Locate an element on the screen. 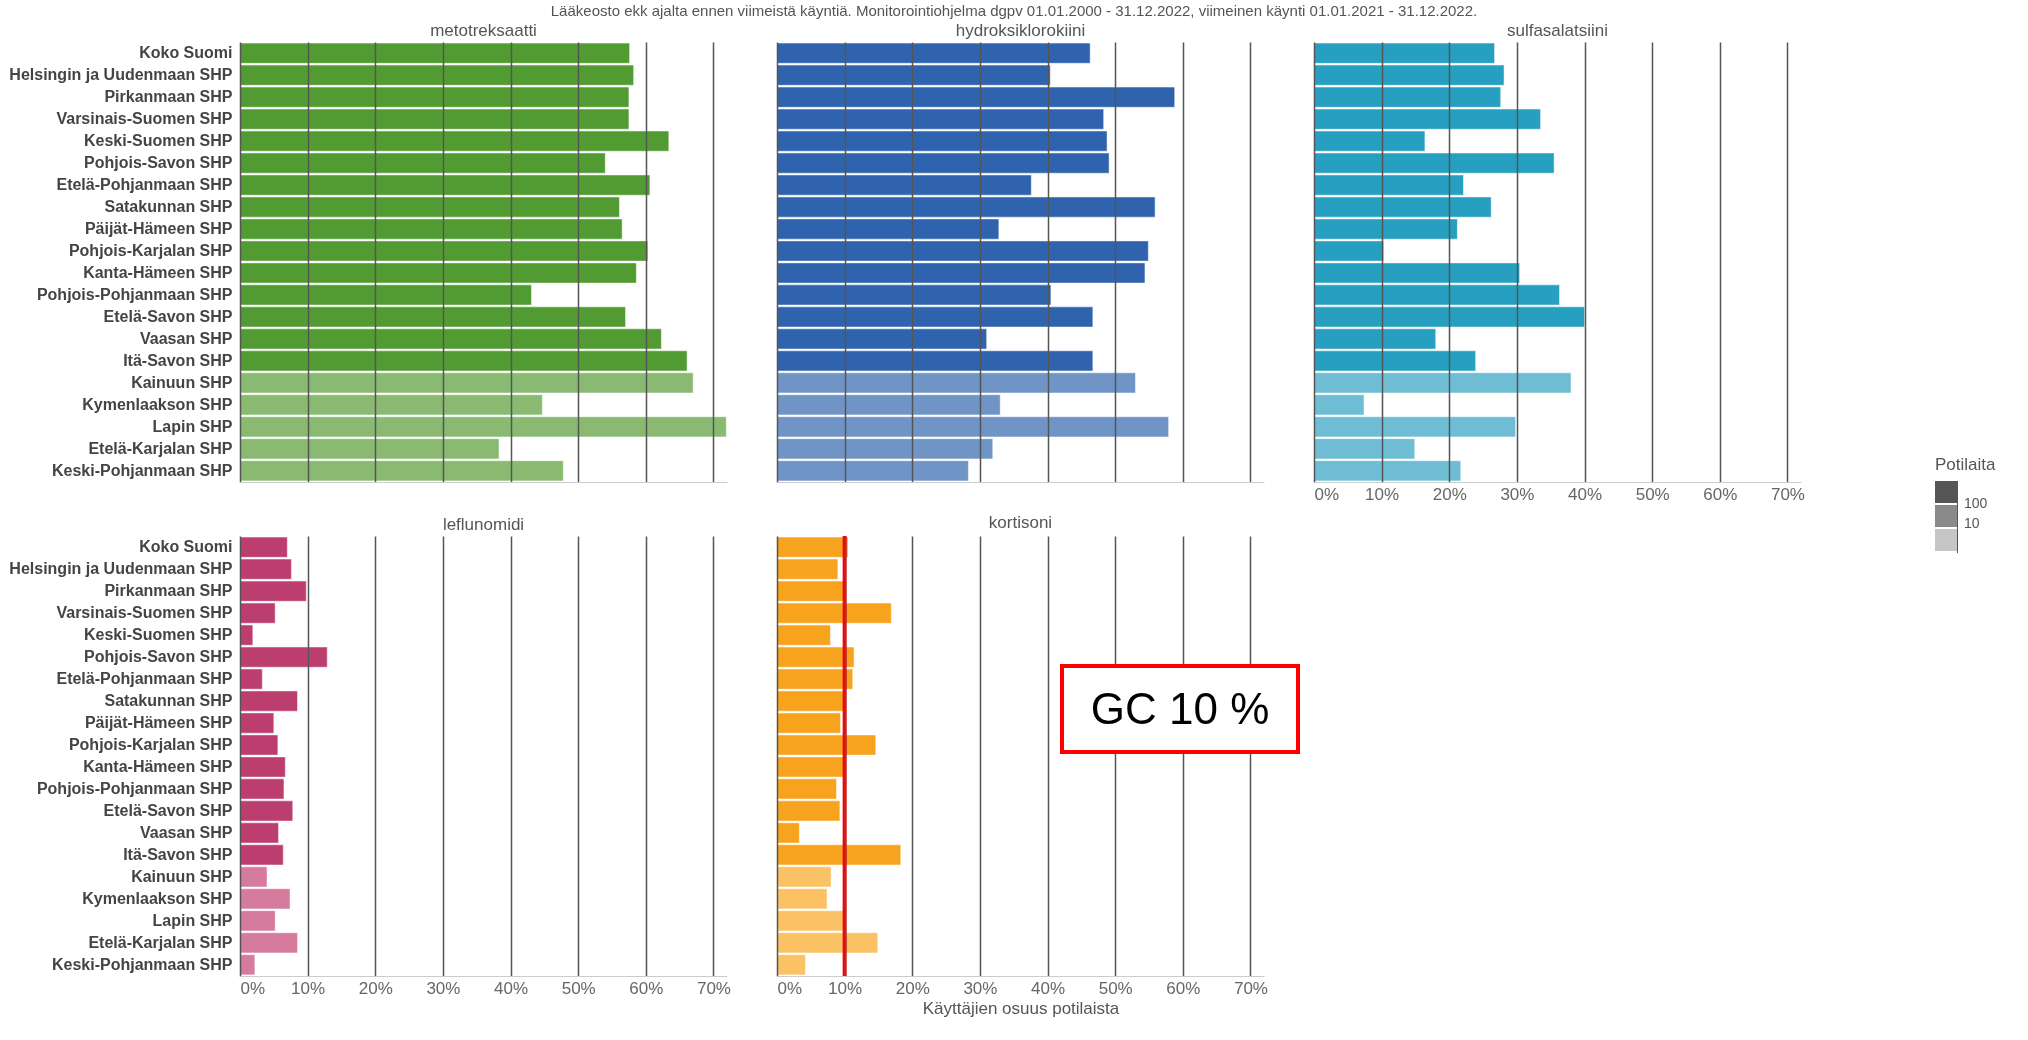 This screenshot has width=2028, height=1040. chart-title: sulfasalatsiini is located at coordinates (1557, 30).